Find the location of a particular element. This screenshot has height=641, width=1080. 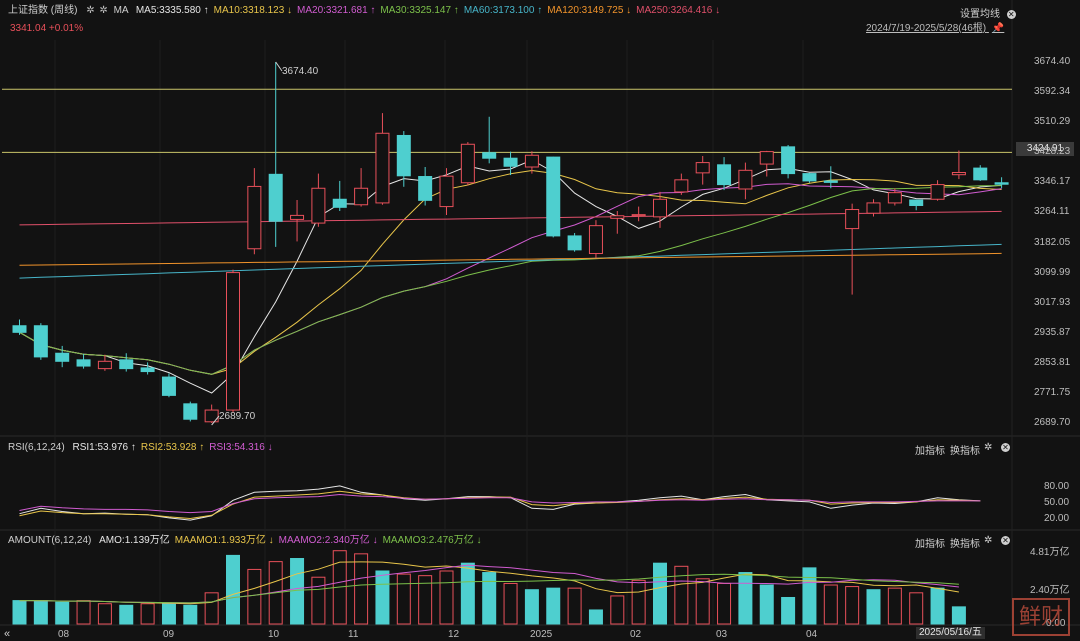

price-tick-label: 2771.75 is located at coordinates (1052, 392).